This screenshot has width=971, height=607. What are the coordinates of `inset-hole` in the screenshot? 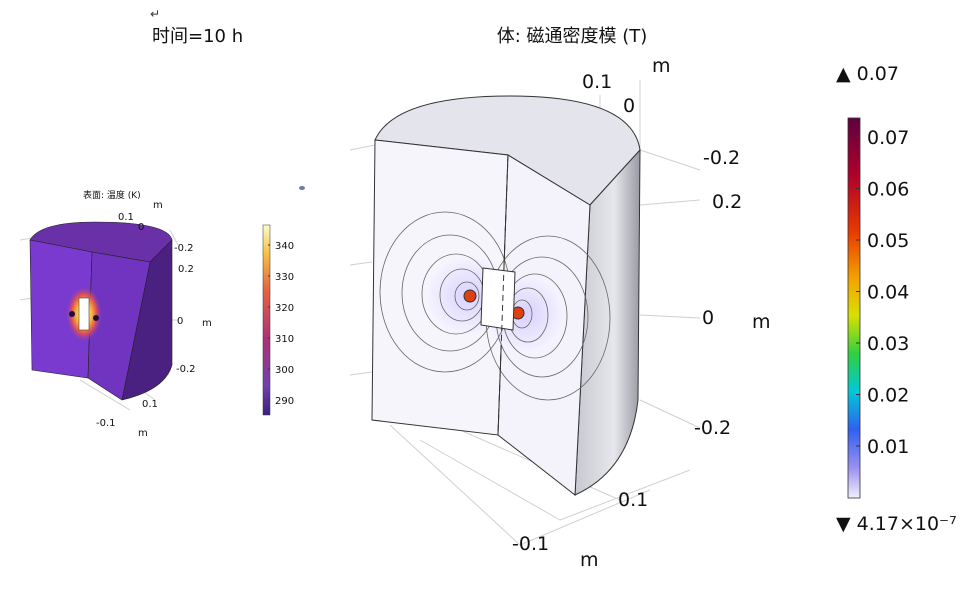 It's located at (84, 314).